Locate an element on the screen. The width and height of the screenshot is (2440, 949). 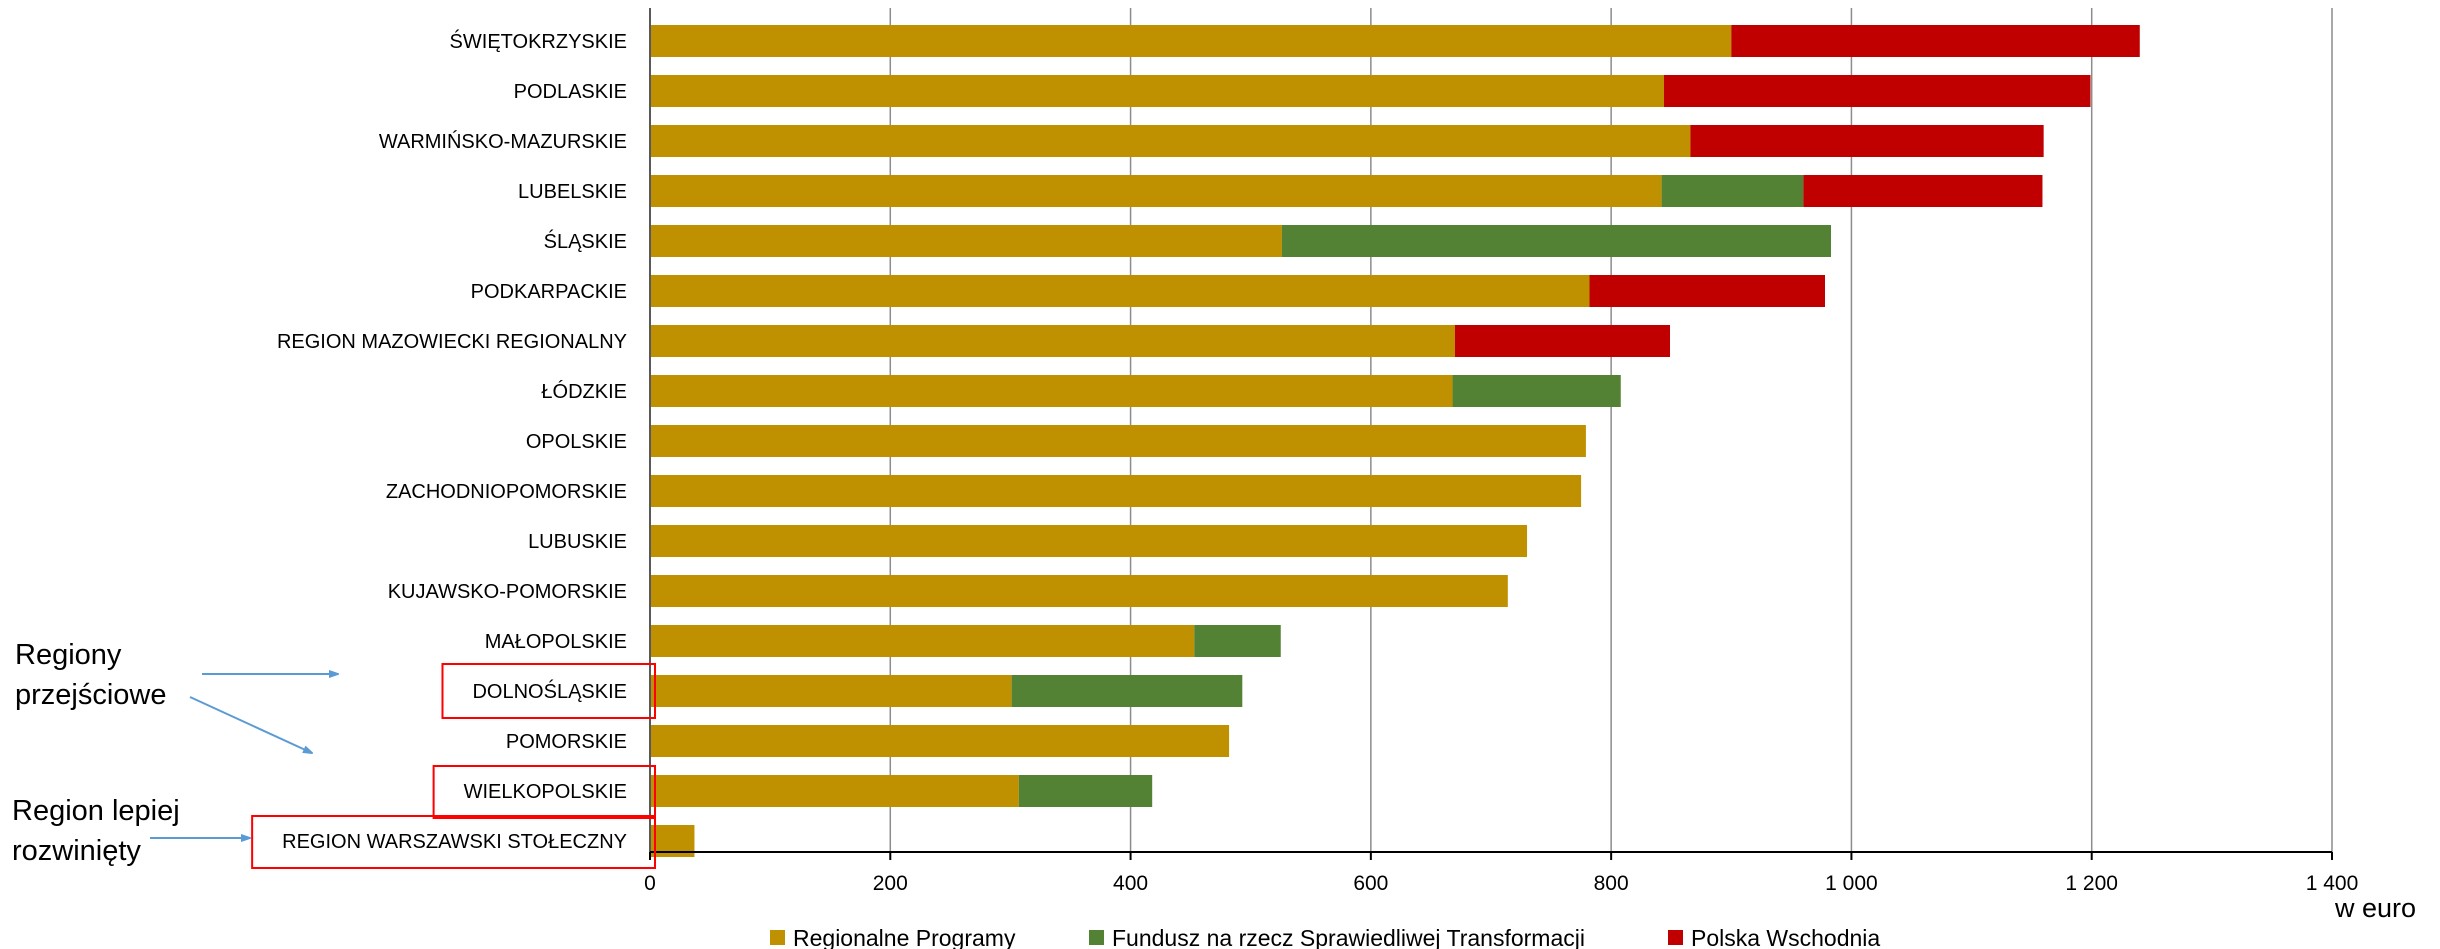
annotation-transition-regions: Regiony przejściowe is located at coordinates (91, 675).